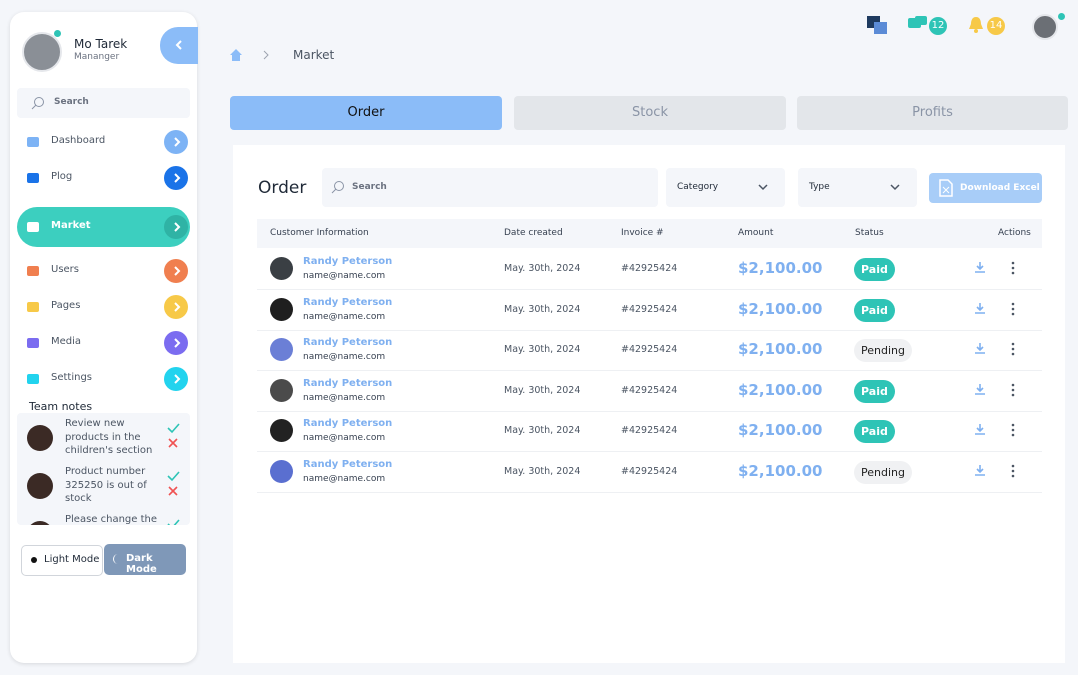 This screenshot has width=1078, height=675. I want to click on download-button: Download Excel, so click(985, 188).